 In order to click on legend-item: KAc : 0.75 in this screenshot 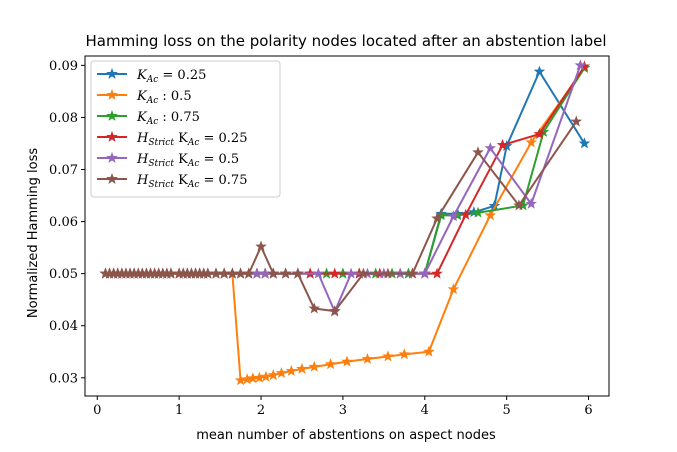, I will do `click(148, 118)`.